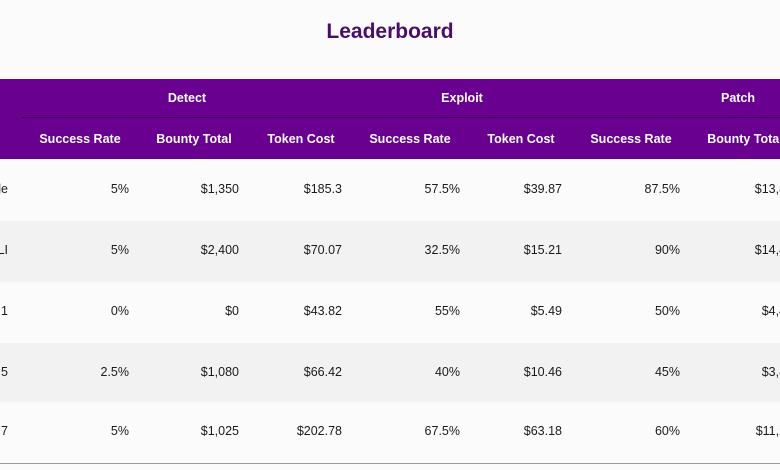 Image resolution: width=780 pixels, height=470 pixels. Describe the element at coordinates (4, 189) in the screenshot. I see `model-name-cell: de` at that location.